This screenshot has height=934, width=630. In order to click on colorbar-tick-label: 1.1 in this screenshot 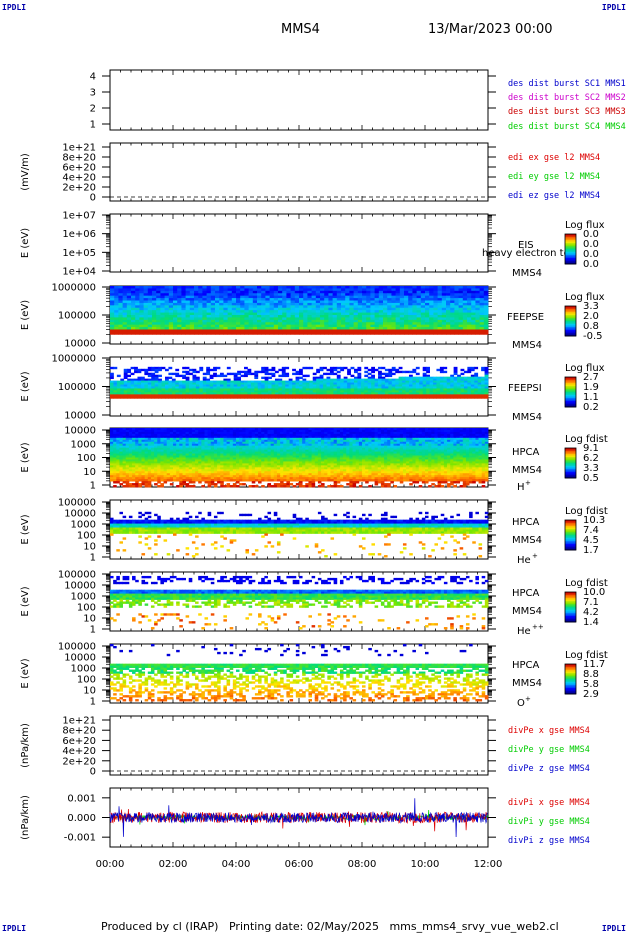, I will do `click(591, 397)`.